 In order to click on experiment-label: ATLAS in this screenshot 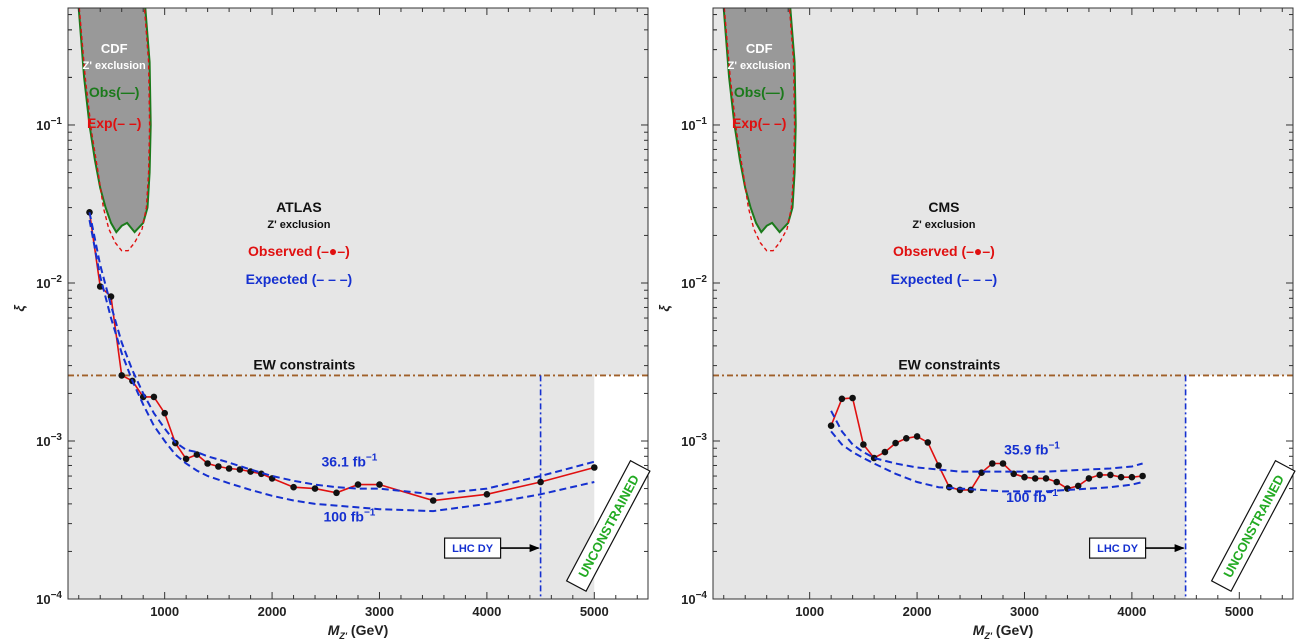, I will do `click(299, 207)`.